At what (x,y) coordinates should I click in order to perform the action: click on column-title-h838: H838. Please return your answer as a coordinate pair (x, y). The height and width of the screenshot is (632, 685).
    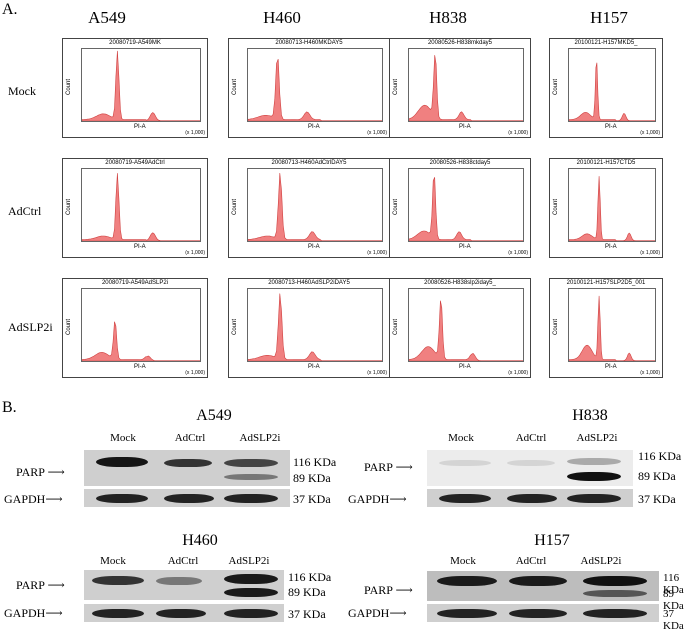
    Looking at the image, I should click on (448, 17).